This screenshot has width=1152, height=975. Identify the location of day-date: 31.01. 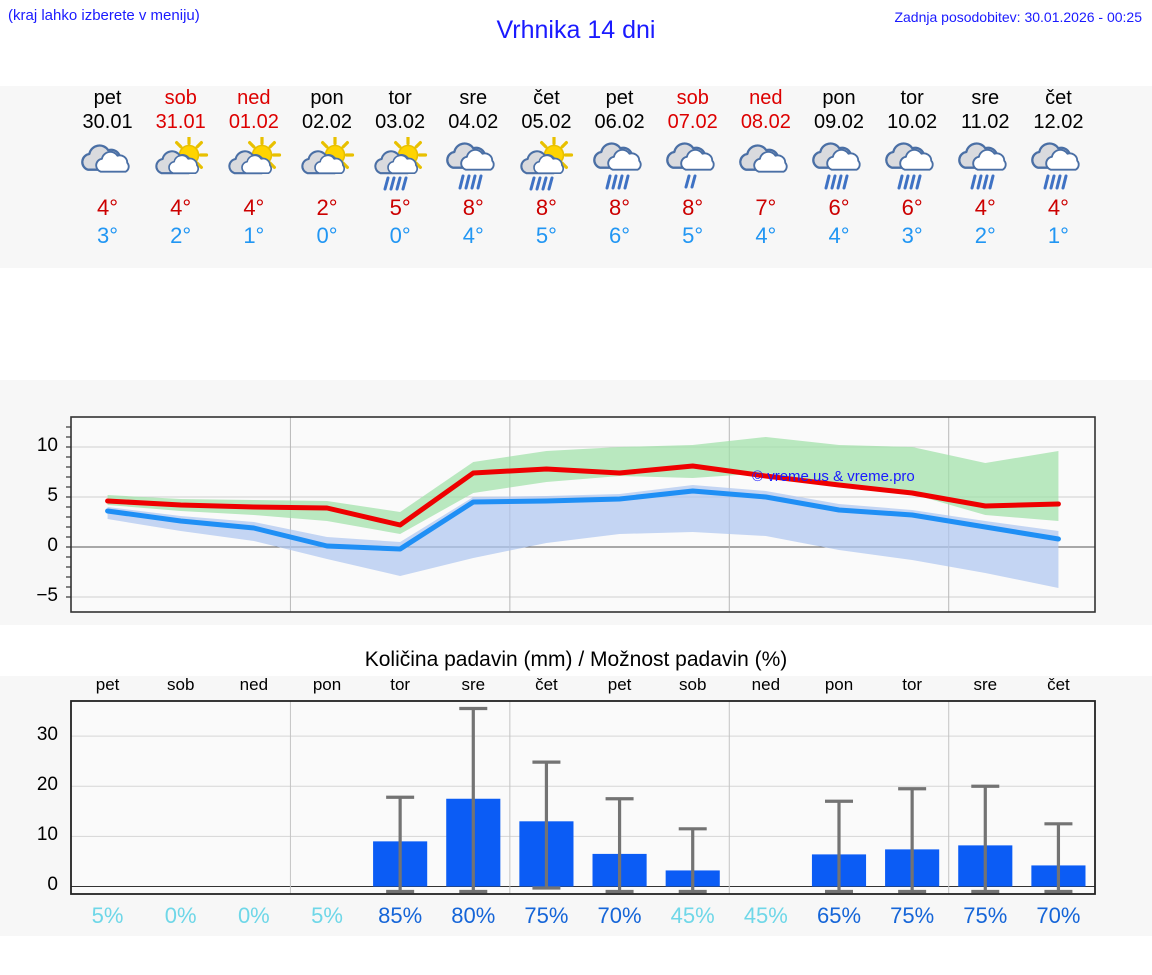
(180, 122).